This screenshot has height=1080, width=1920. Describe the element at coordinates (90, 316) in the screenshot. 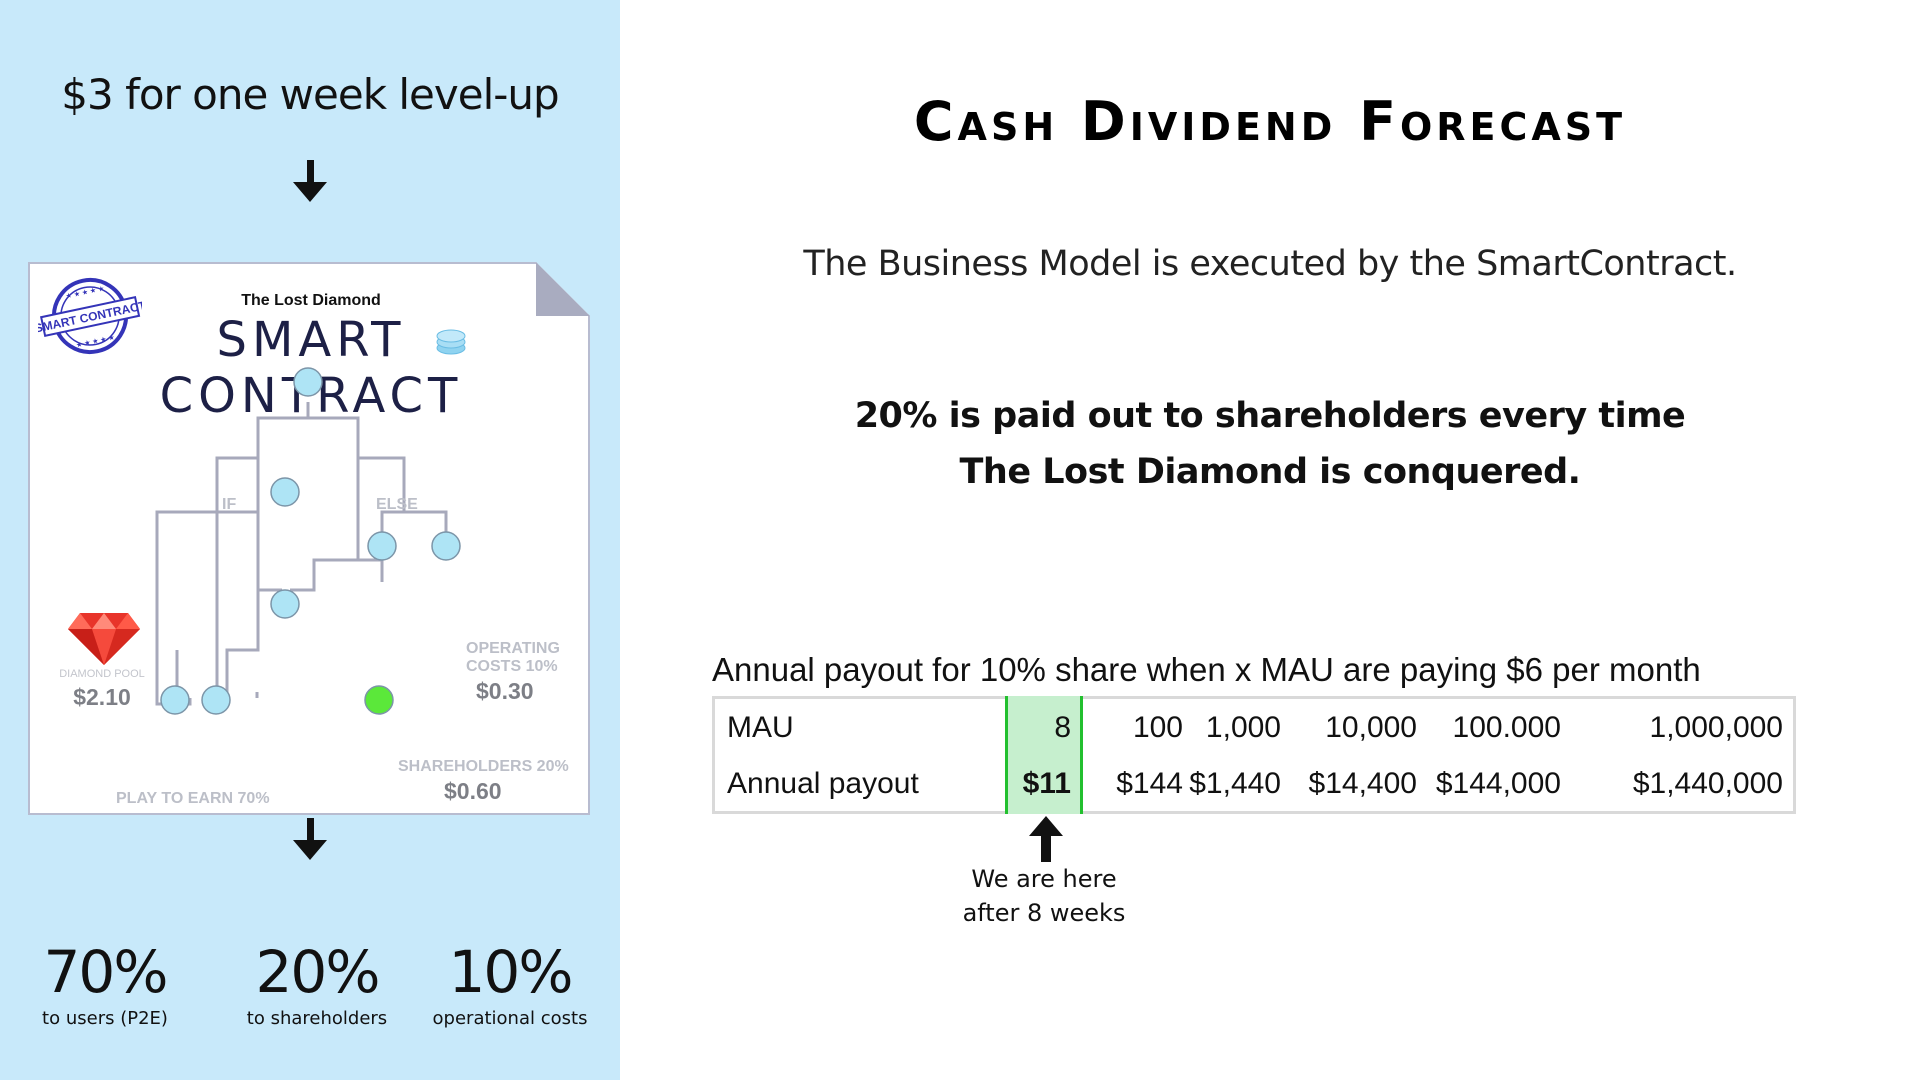

I see `smart-contract-stamp-icon: SMART CONTRACT ★ ★ ★ ★ ★ ★ ★ ★ ★ ★` at that location.